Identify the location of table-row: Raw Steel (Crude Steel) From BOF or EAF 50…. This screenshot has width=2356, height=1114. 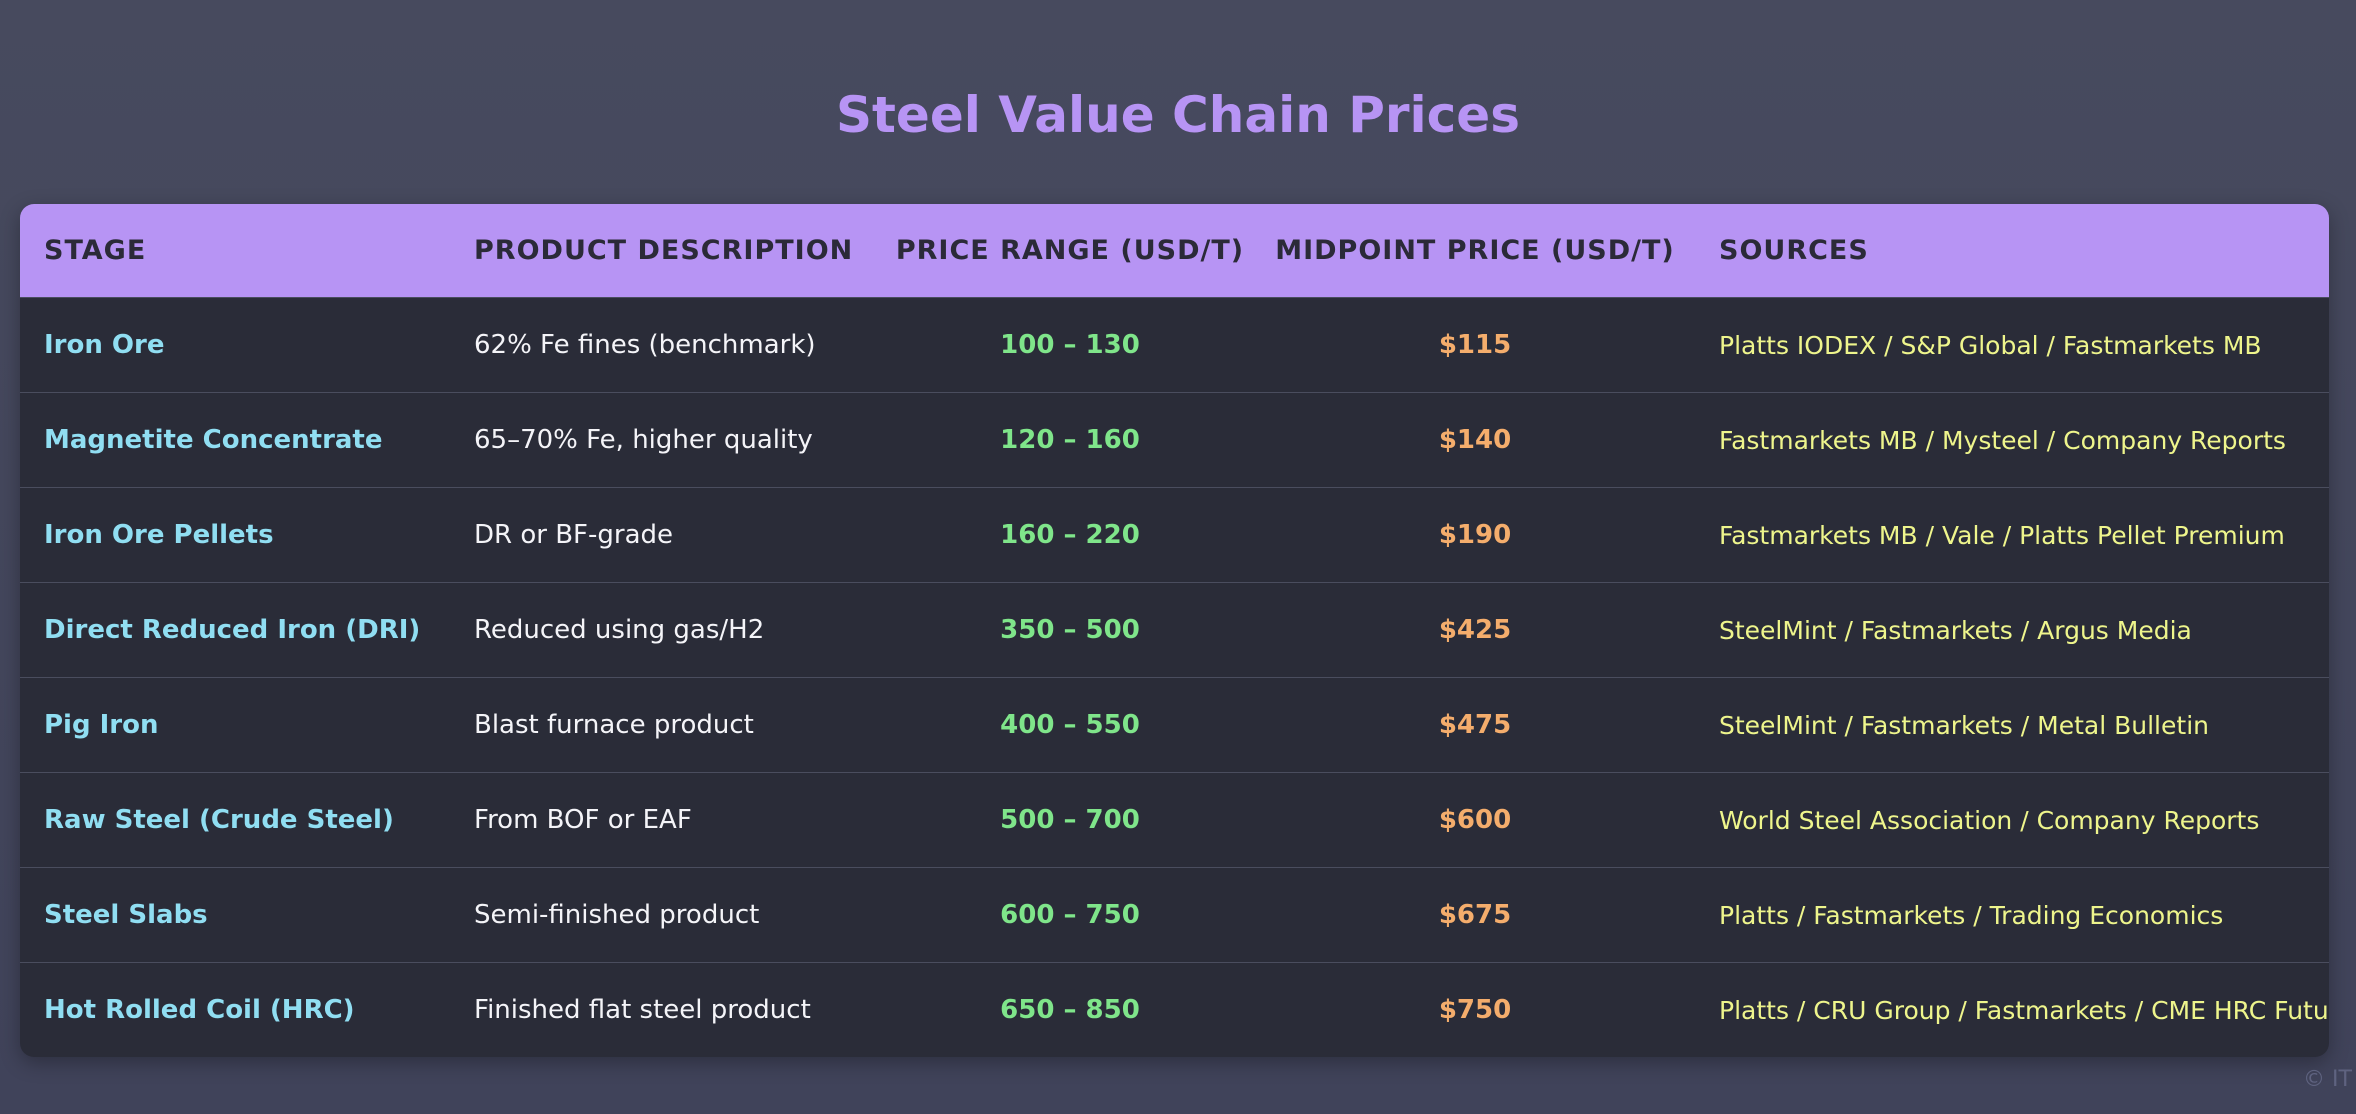
(1174, 820).